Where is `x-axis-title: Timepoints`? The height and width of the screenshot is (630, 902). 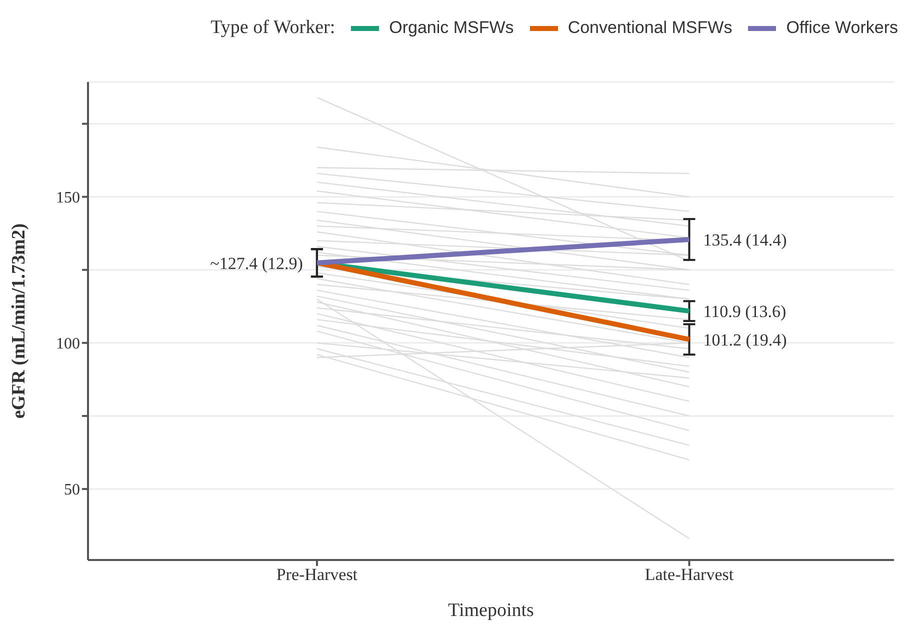 x-axis-title: Timepoints is located at coordinates (491, 610).